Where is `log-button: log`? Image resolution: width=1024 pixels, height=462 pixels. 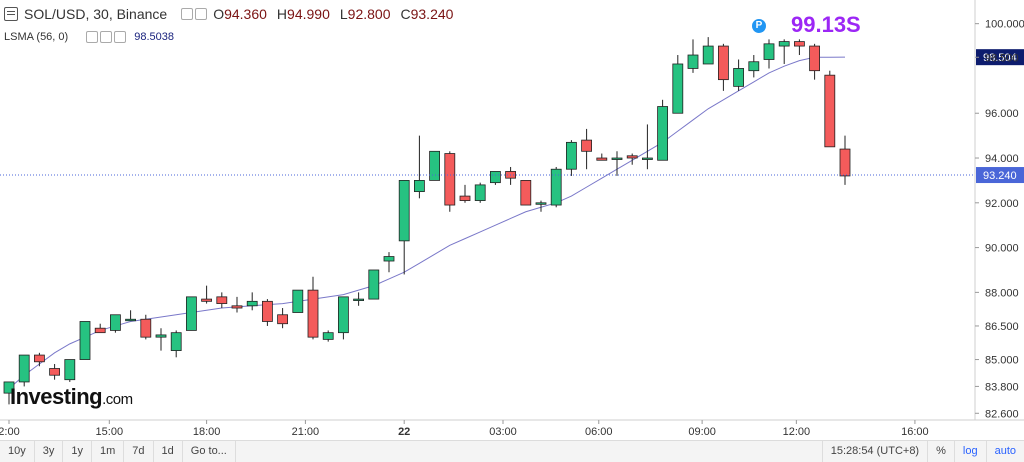 log-button: log is located at coordinates (969, 451).